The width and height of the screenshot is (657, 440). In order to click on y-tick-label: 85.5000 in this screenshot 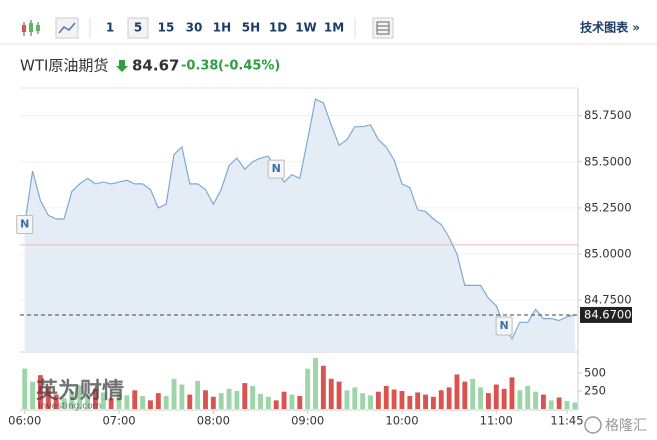, I will do `click(608, 161)`.